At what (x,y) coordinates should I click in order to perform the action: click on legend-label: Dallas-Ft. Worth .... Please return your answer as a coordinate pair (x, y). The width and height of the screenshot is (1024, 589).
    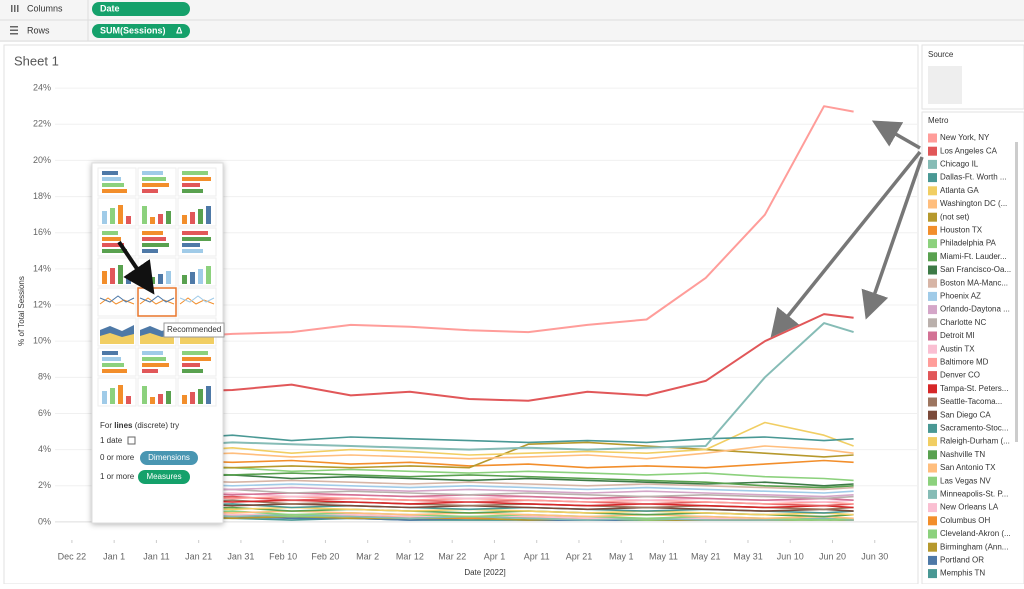
    Looking at the image, I should click on (973, 177).